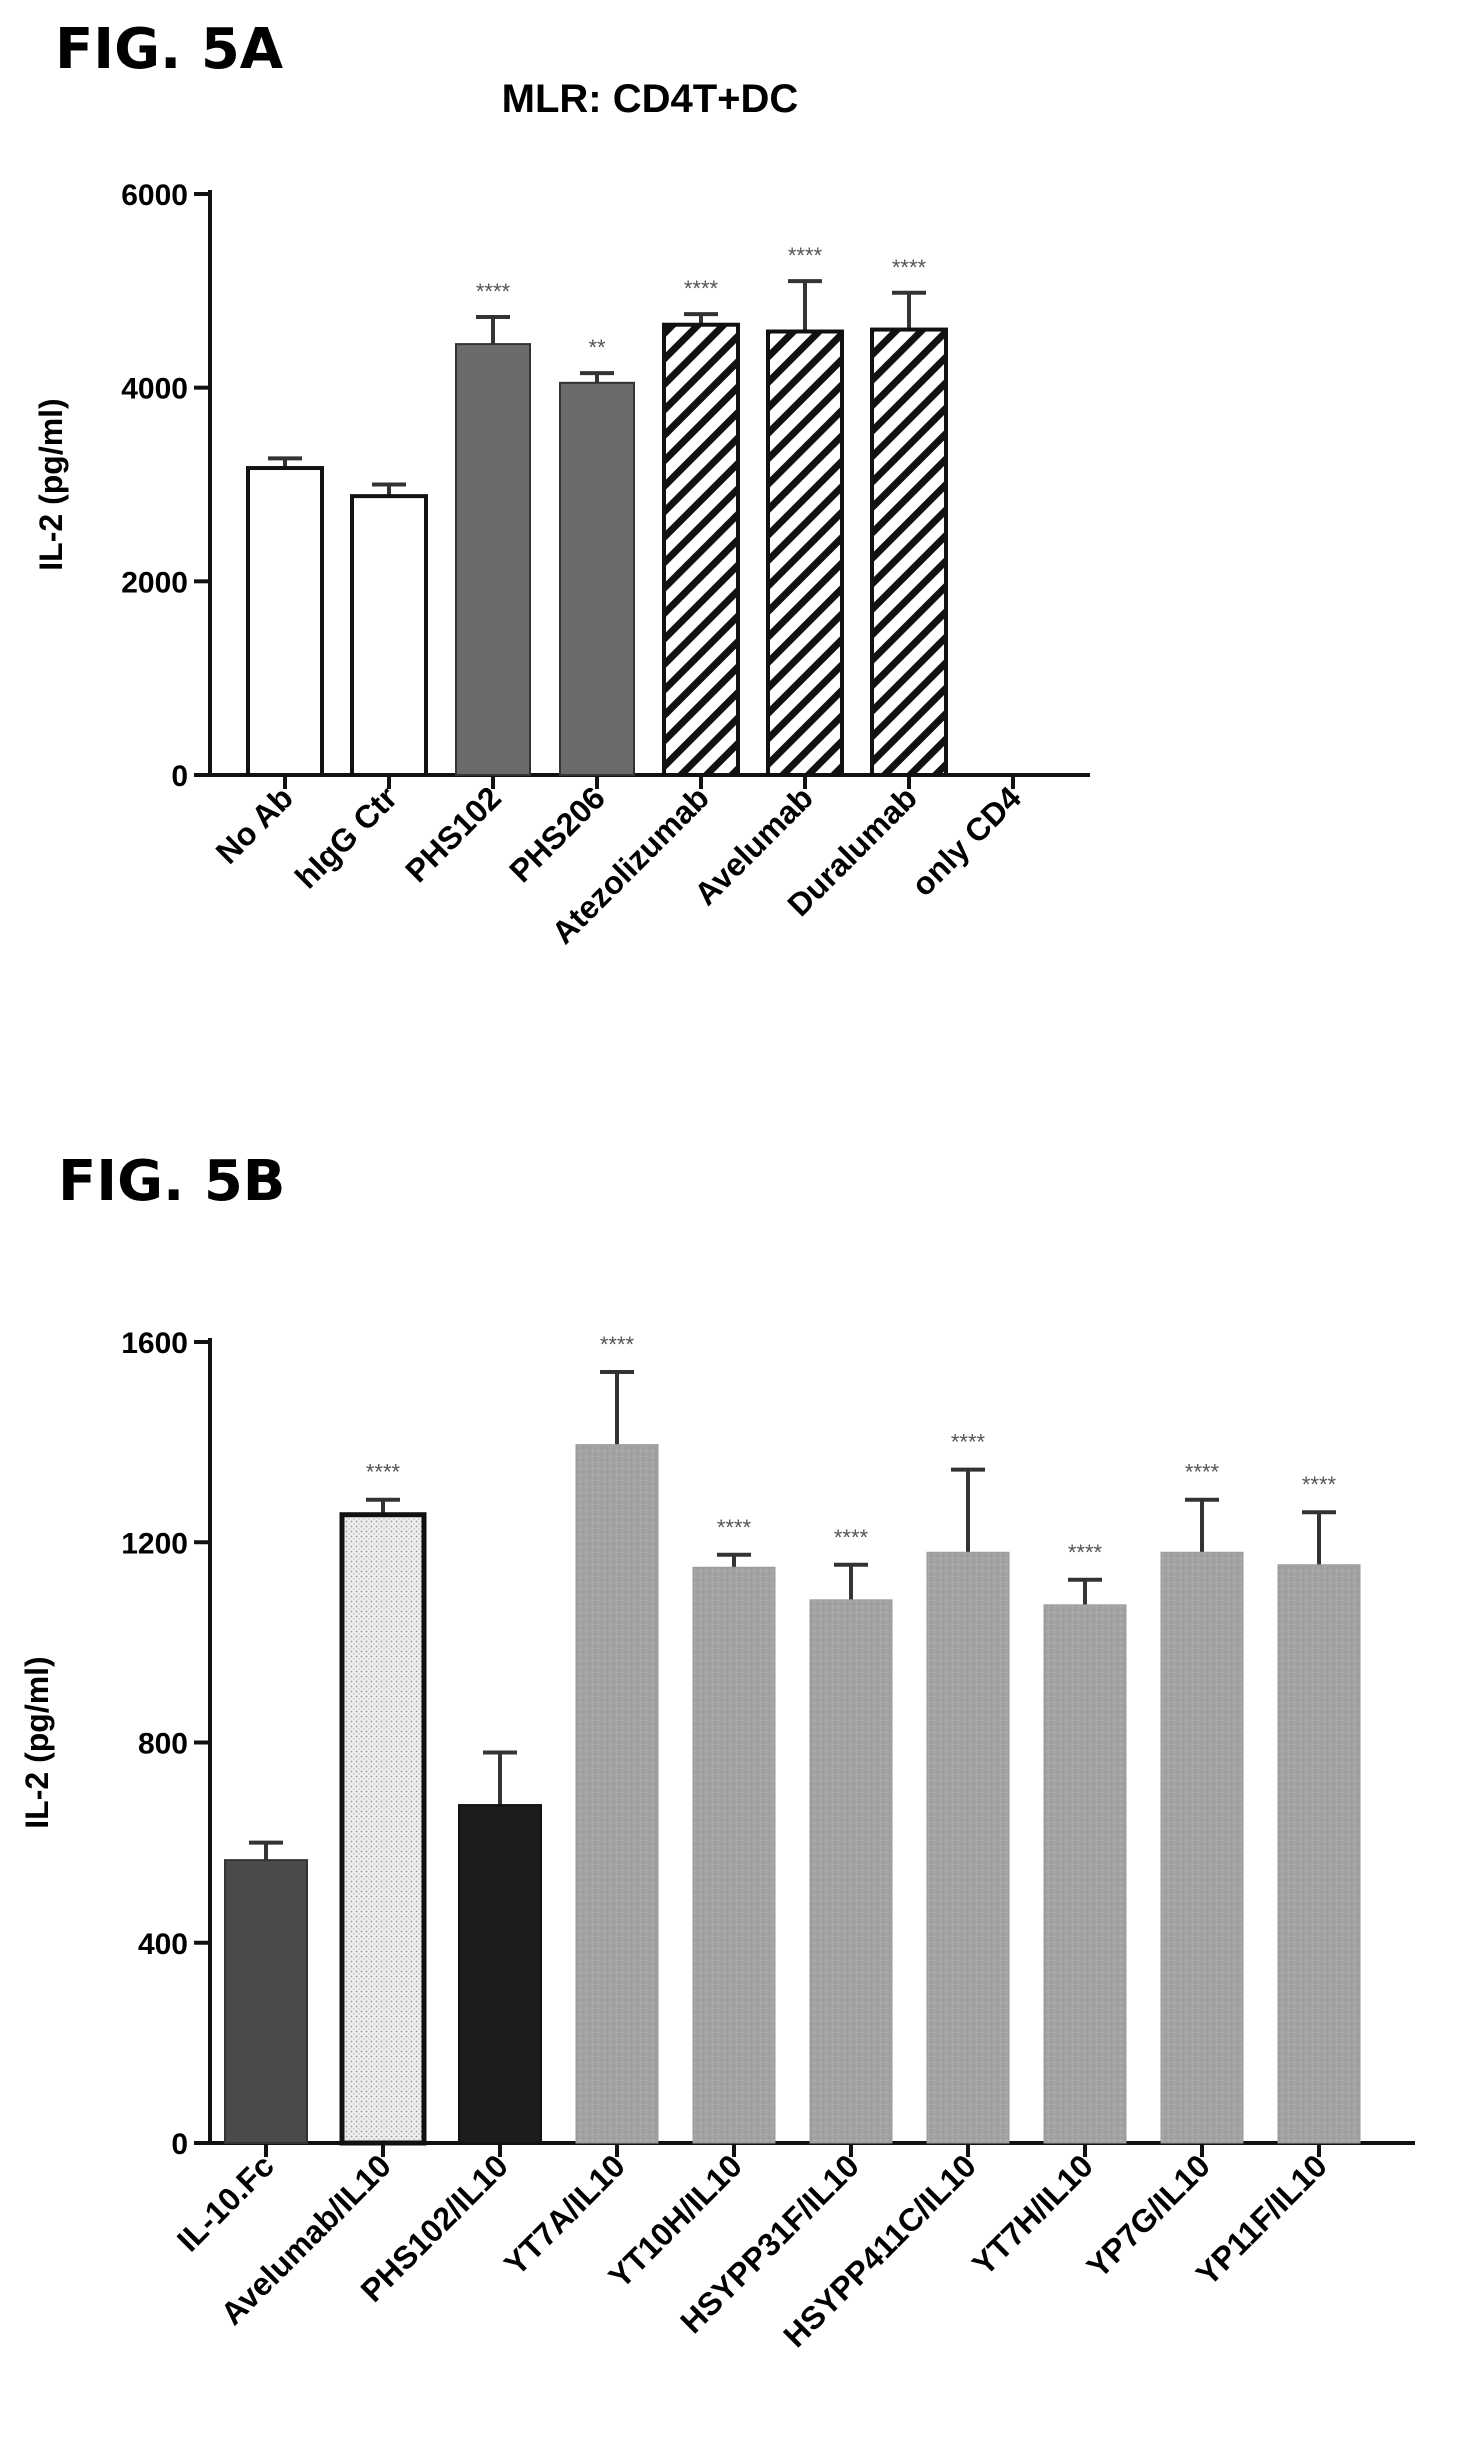 The image size is (1463, 2444). I want to click on significance-avelumab-il10: ****, so click(383, 1472).